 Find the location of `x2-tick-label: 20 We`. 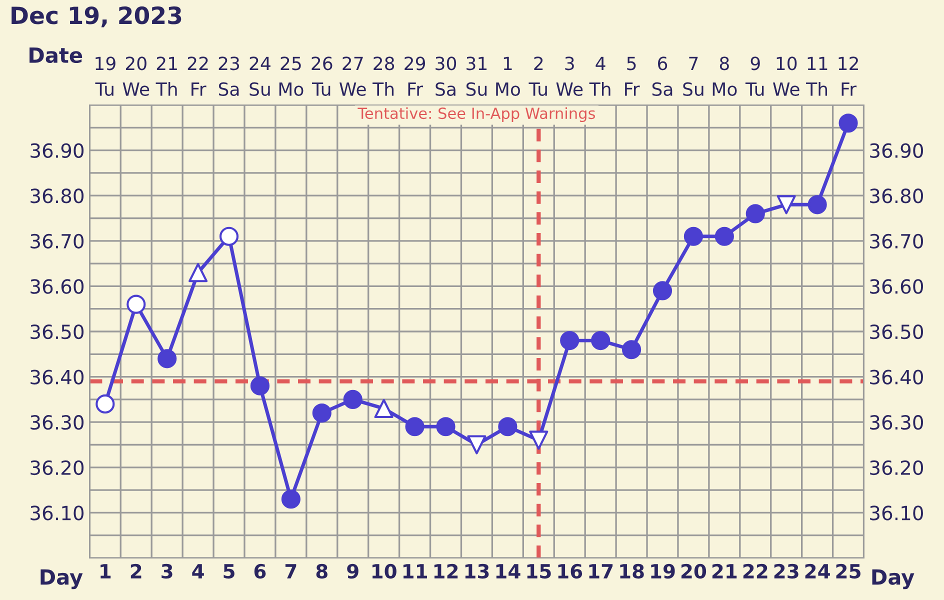

x2-tick-label: 20 We is located at coordinates (136, 76).